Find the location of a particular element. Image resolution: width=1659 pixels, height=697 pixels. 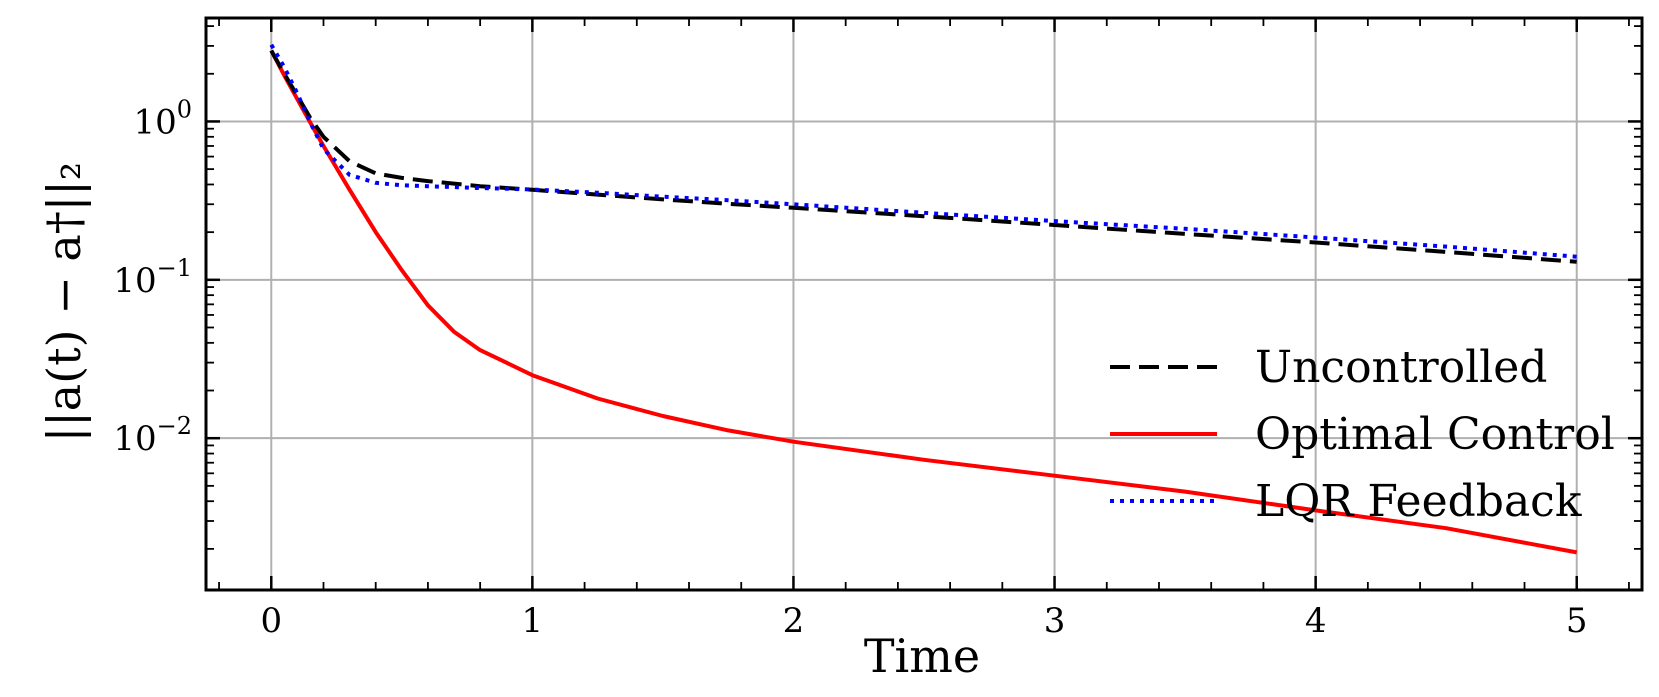

legend-label: Uncontrolled is located at coordinates (1401, 367).